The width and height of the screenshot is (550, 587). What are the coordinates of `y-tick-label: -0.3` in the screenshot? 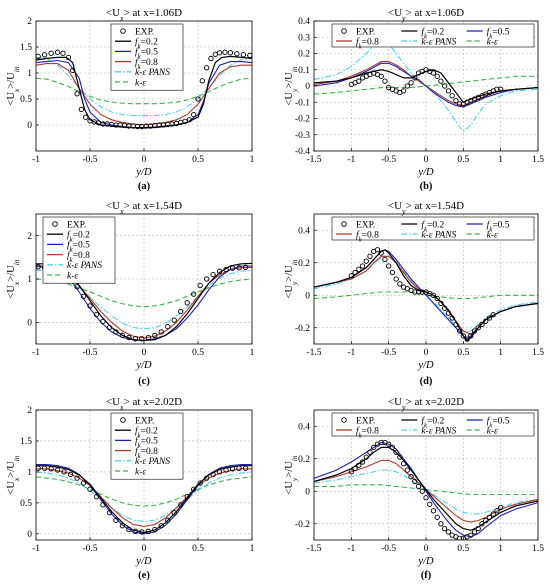 It's located at (302, 136).